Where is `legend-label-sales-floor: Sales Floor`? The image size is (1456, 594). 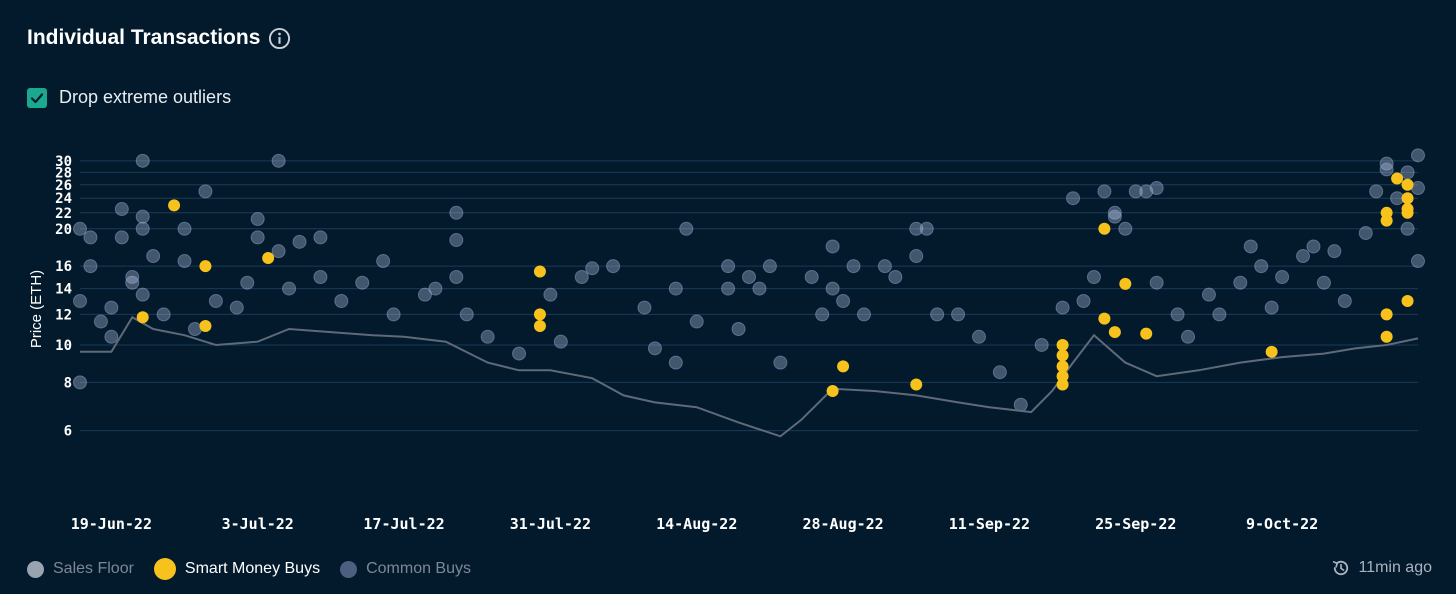 legend-label-sales-floor: Sales Floor is located at coordinates (93, 568).